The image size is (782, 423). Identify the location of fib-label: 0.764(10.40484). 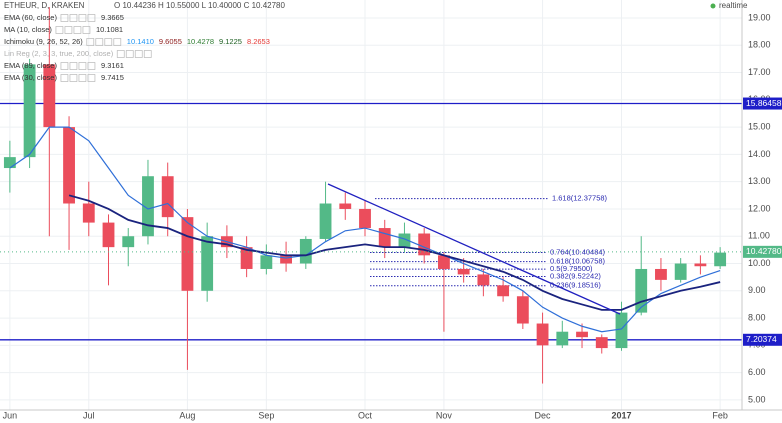
(578, 251).